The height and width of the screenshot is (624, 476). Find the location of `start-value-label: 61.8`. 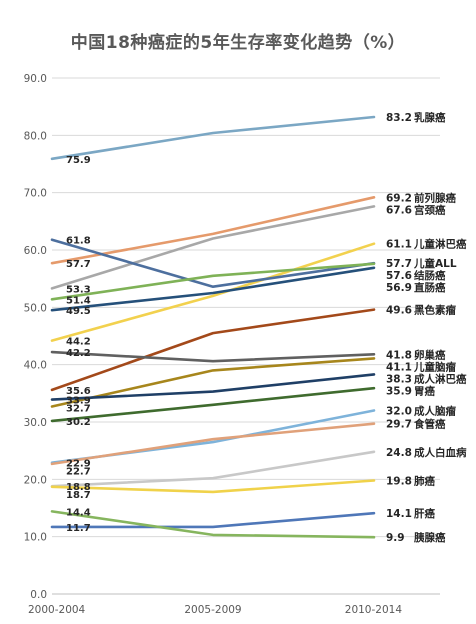

start-value-label: 61.8 is located at coordinates (78, 241).